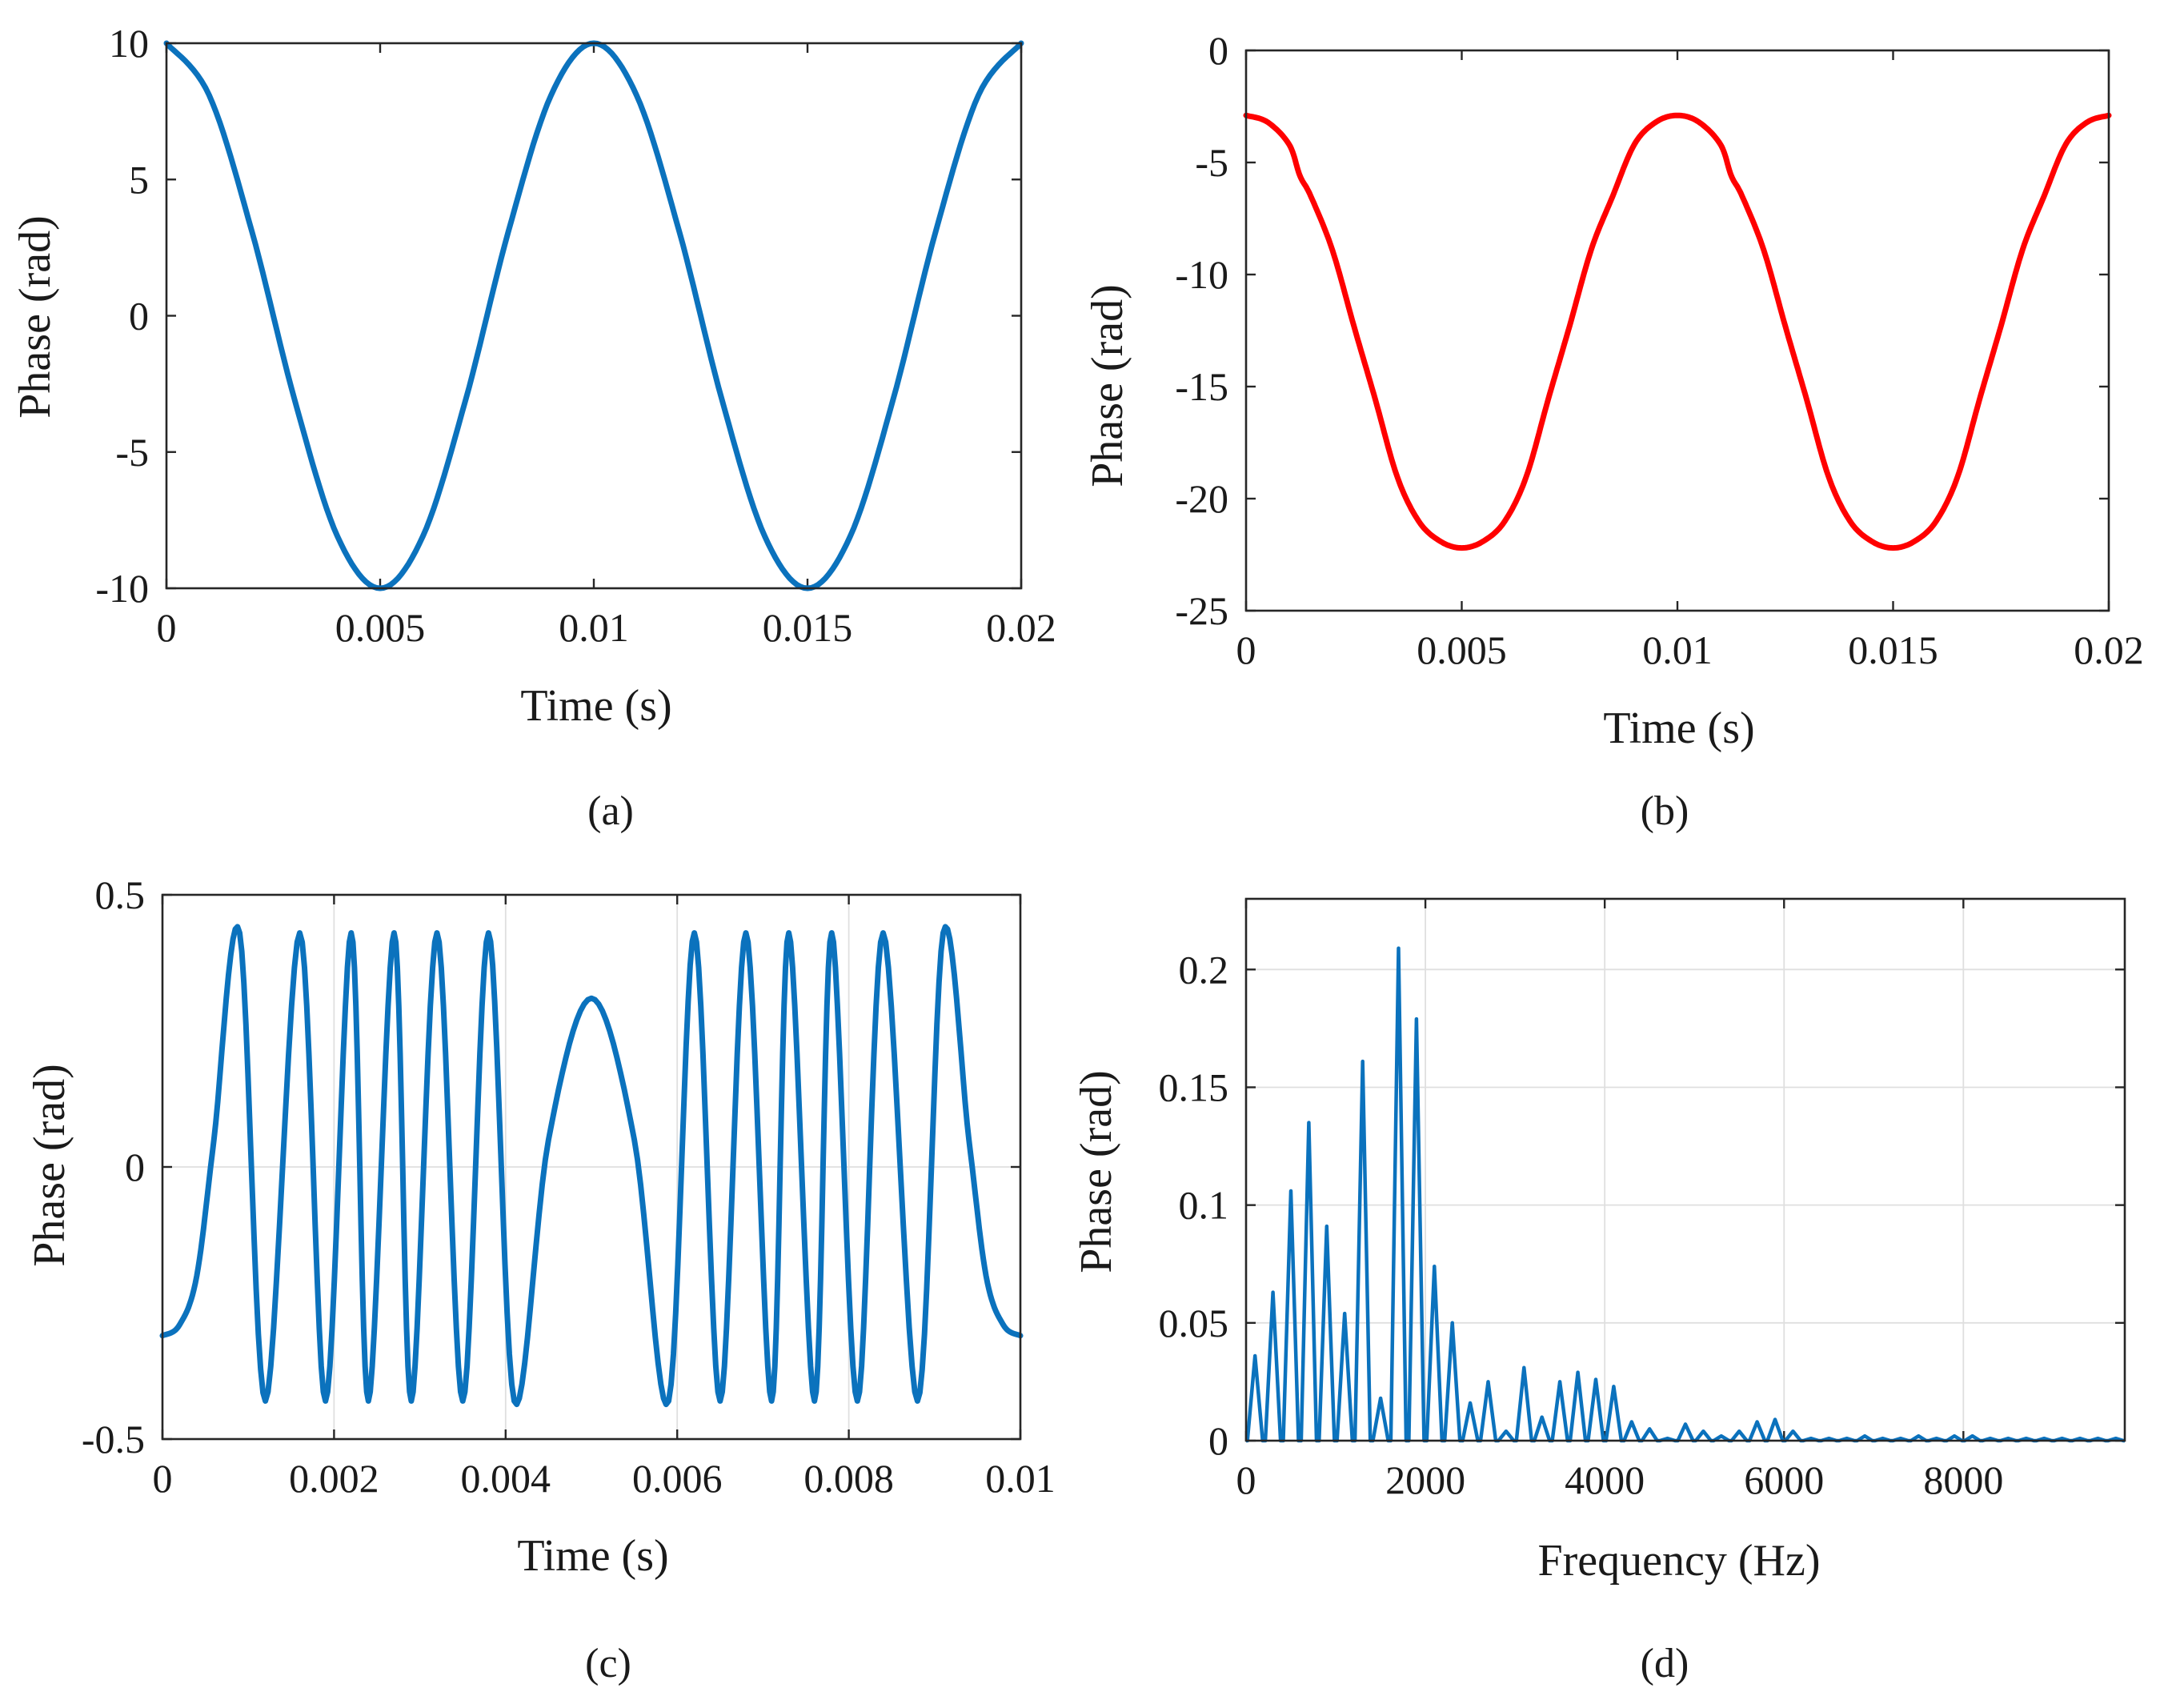 This screenshot has height=1708, width=2164. What do you see at coordinates (122, 588) in the screenshot?
I see `panel-a-y-tick-label: -10` at bounding box center [122, 588].